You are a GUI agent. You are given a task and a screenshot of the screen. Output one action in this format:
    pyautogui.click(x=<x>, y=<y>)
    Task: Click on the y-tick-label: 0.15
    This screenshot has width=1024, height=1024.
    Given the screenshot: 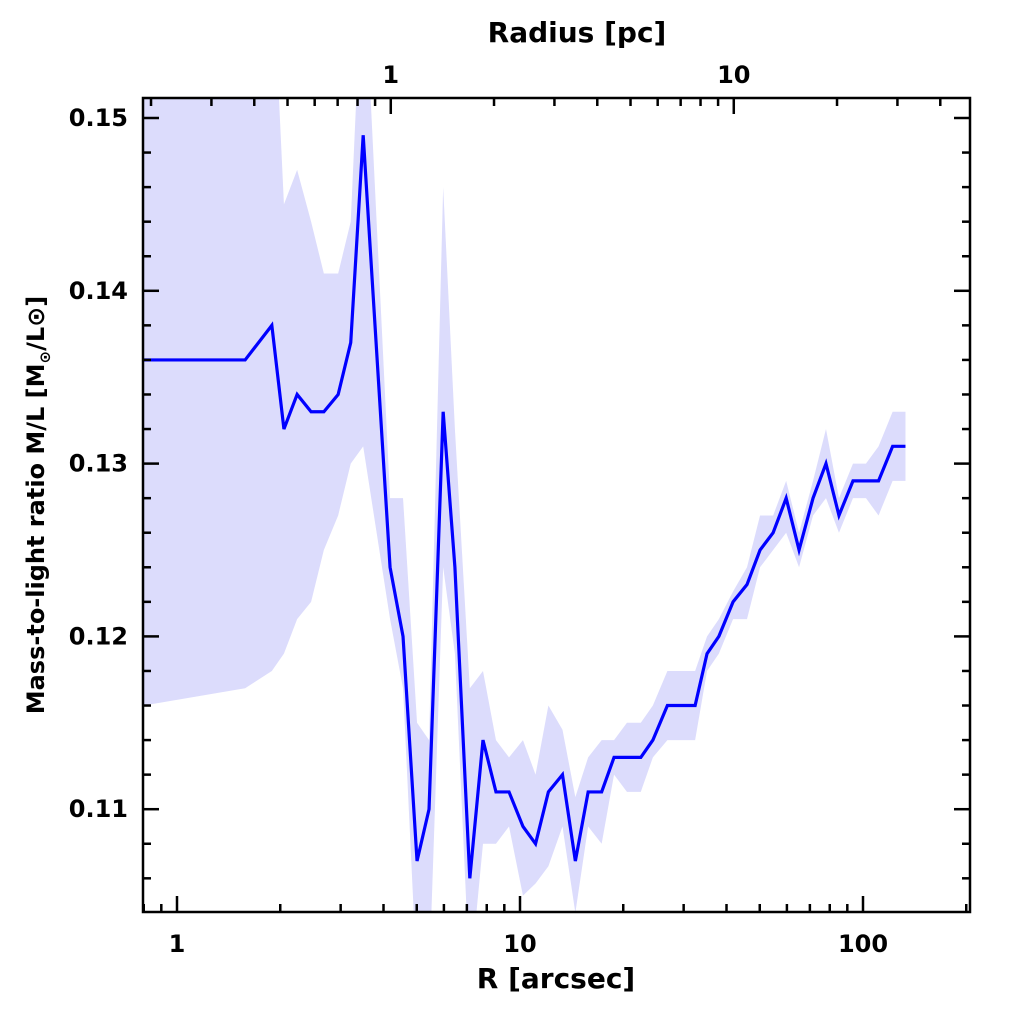 What is the action you would take?
    pyautogui.click(x=98, y=118)
    